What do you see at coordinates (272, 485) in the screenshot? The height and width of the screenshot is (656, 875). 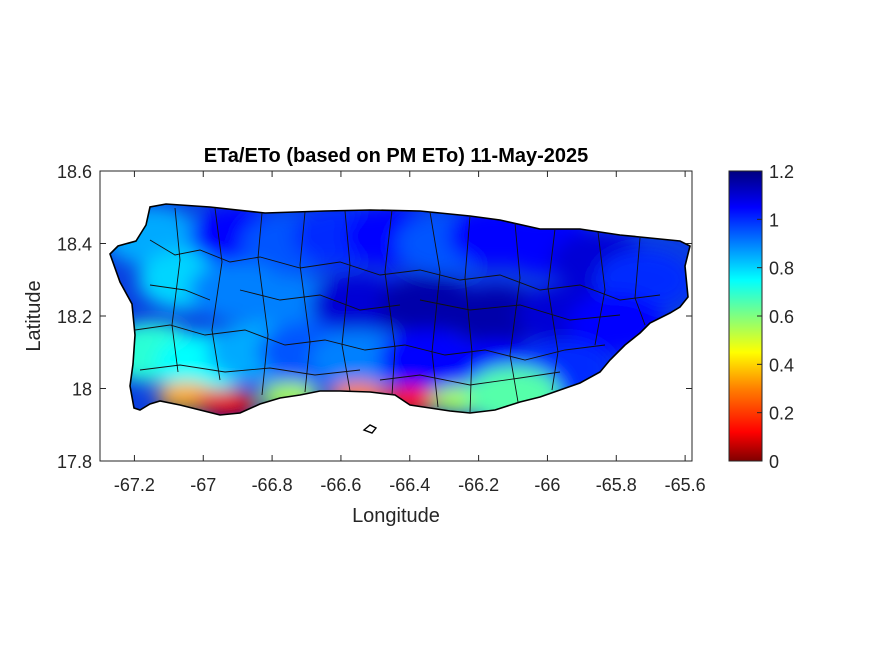 I see `x-tick-label: -66.8` at bounding box center [272, 485].